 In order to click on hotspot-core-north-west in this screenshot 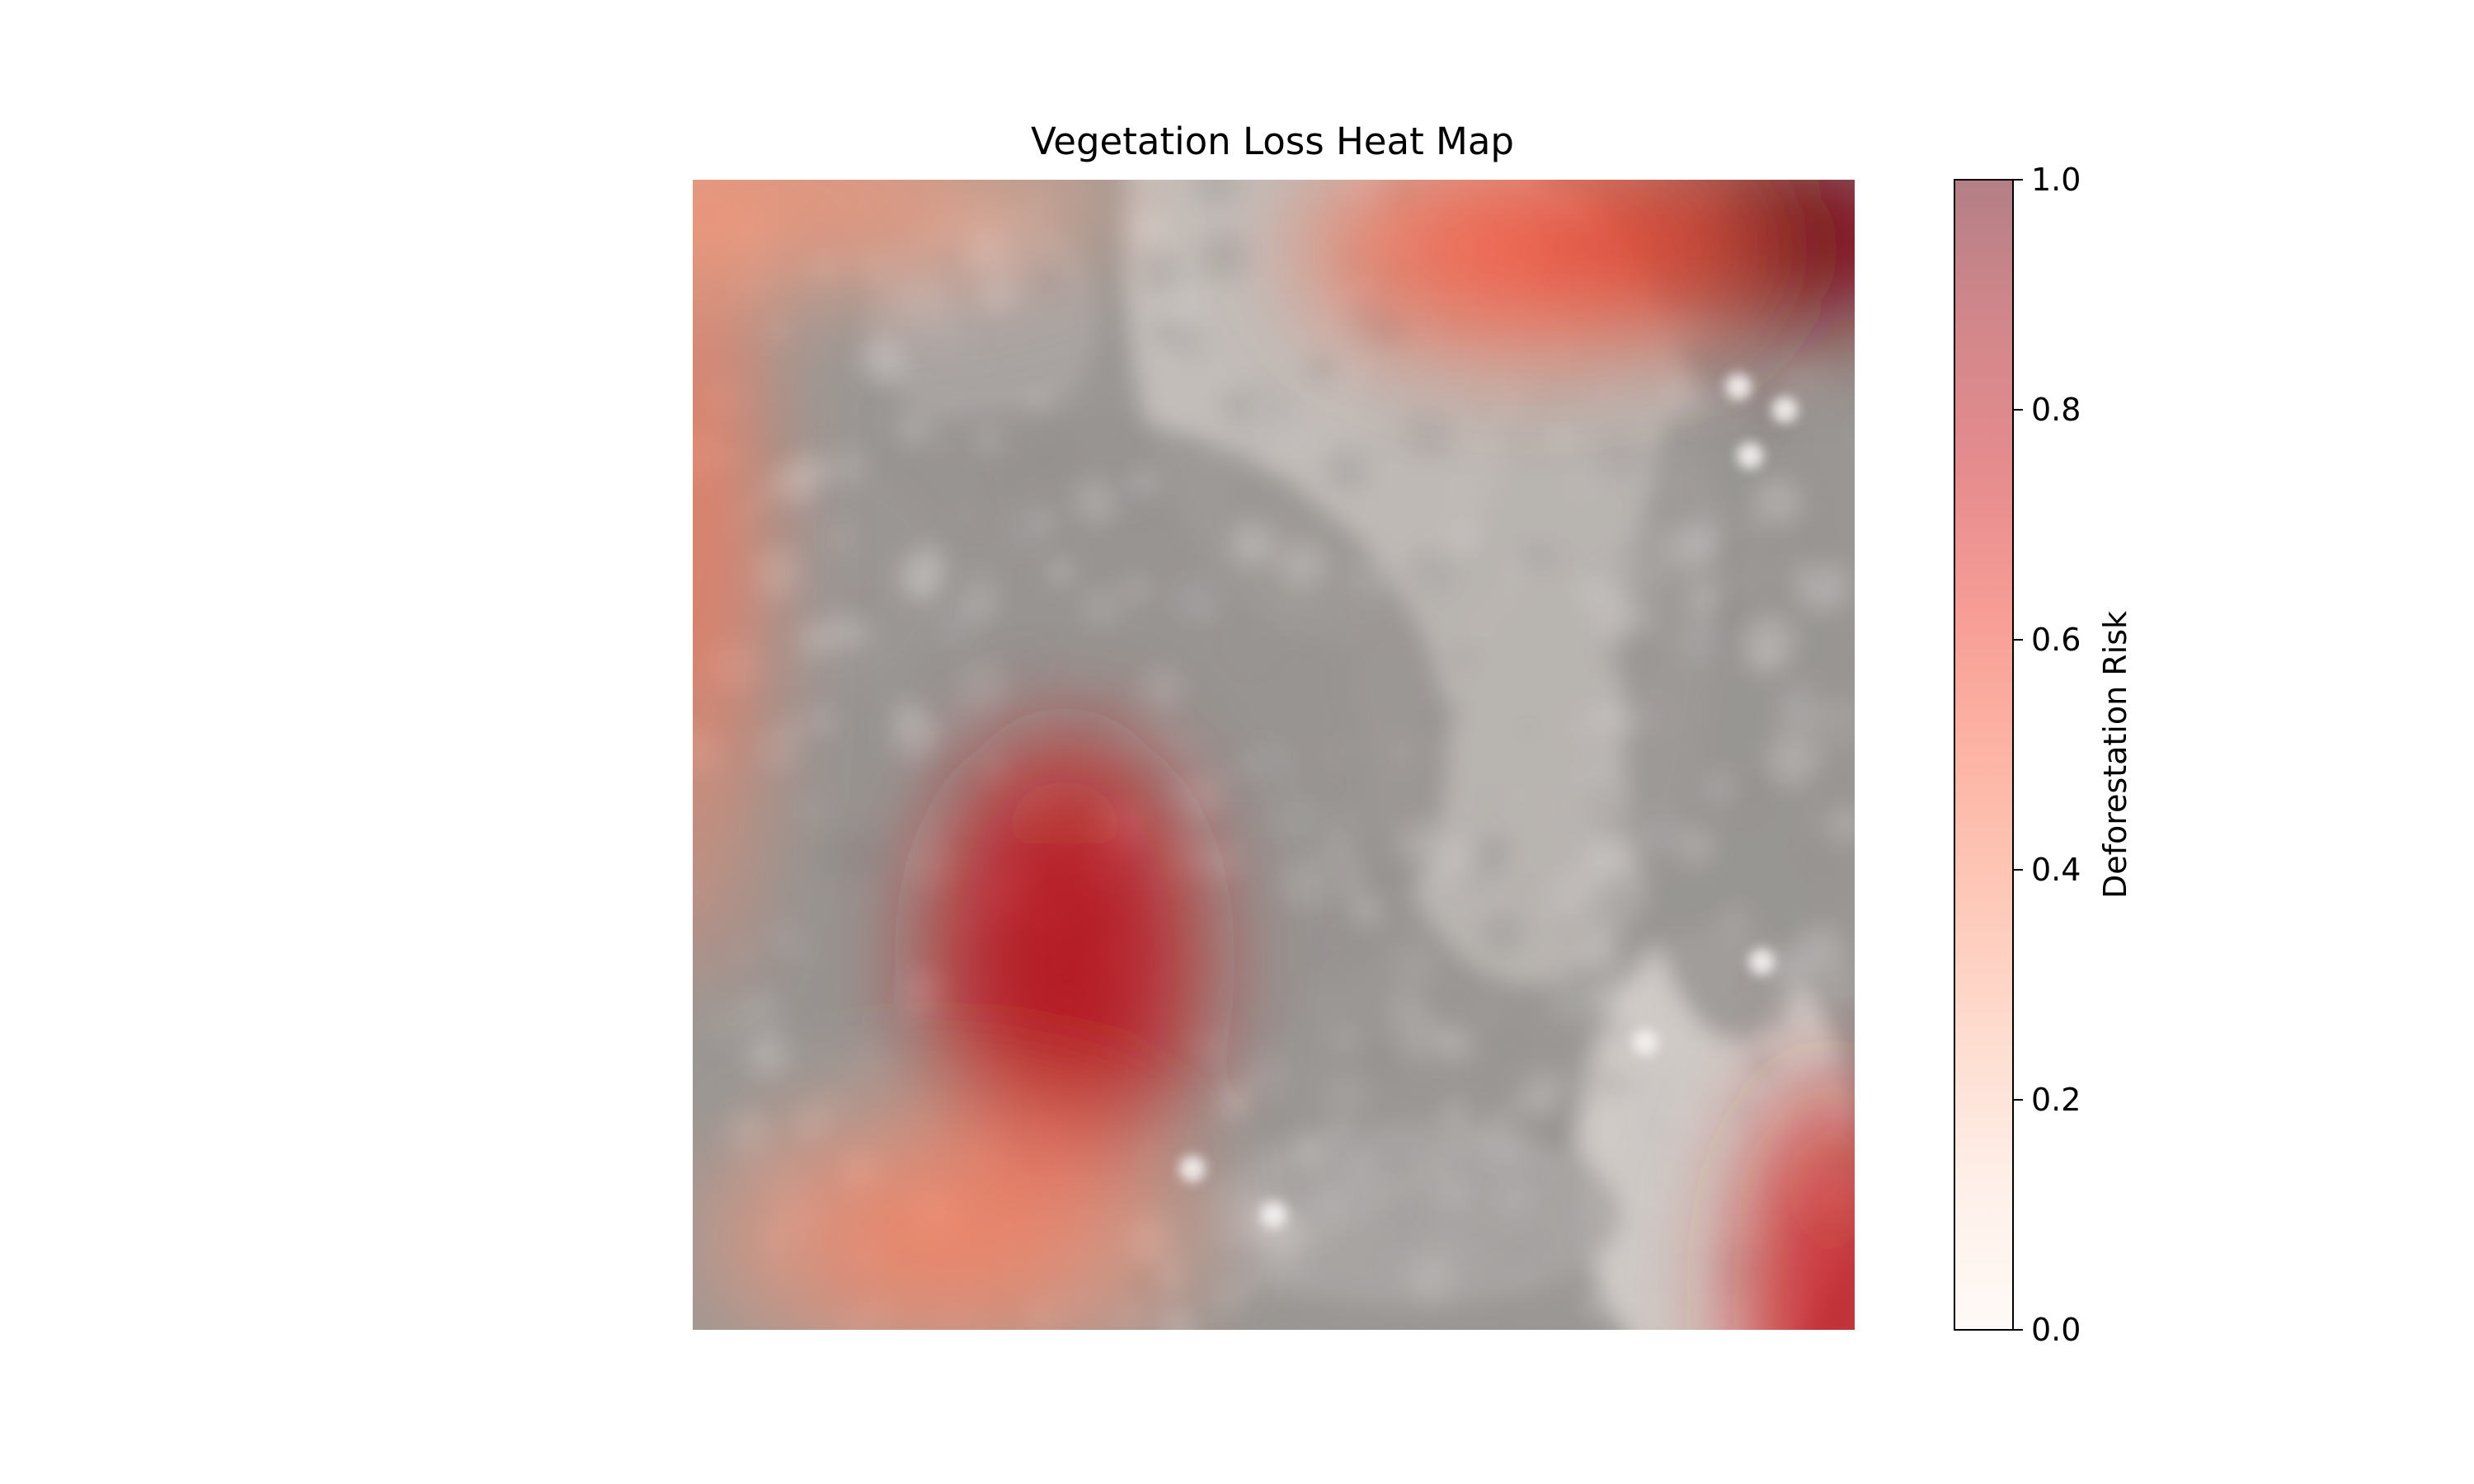, I will do `click(835, 217)`.